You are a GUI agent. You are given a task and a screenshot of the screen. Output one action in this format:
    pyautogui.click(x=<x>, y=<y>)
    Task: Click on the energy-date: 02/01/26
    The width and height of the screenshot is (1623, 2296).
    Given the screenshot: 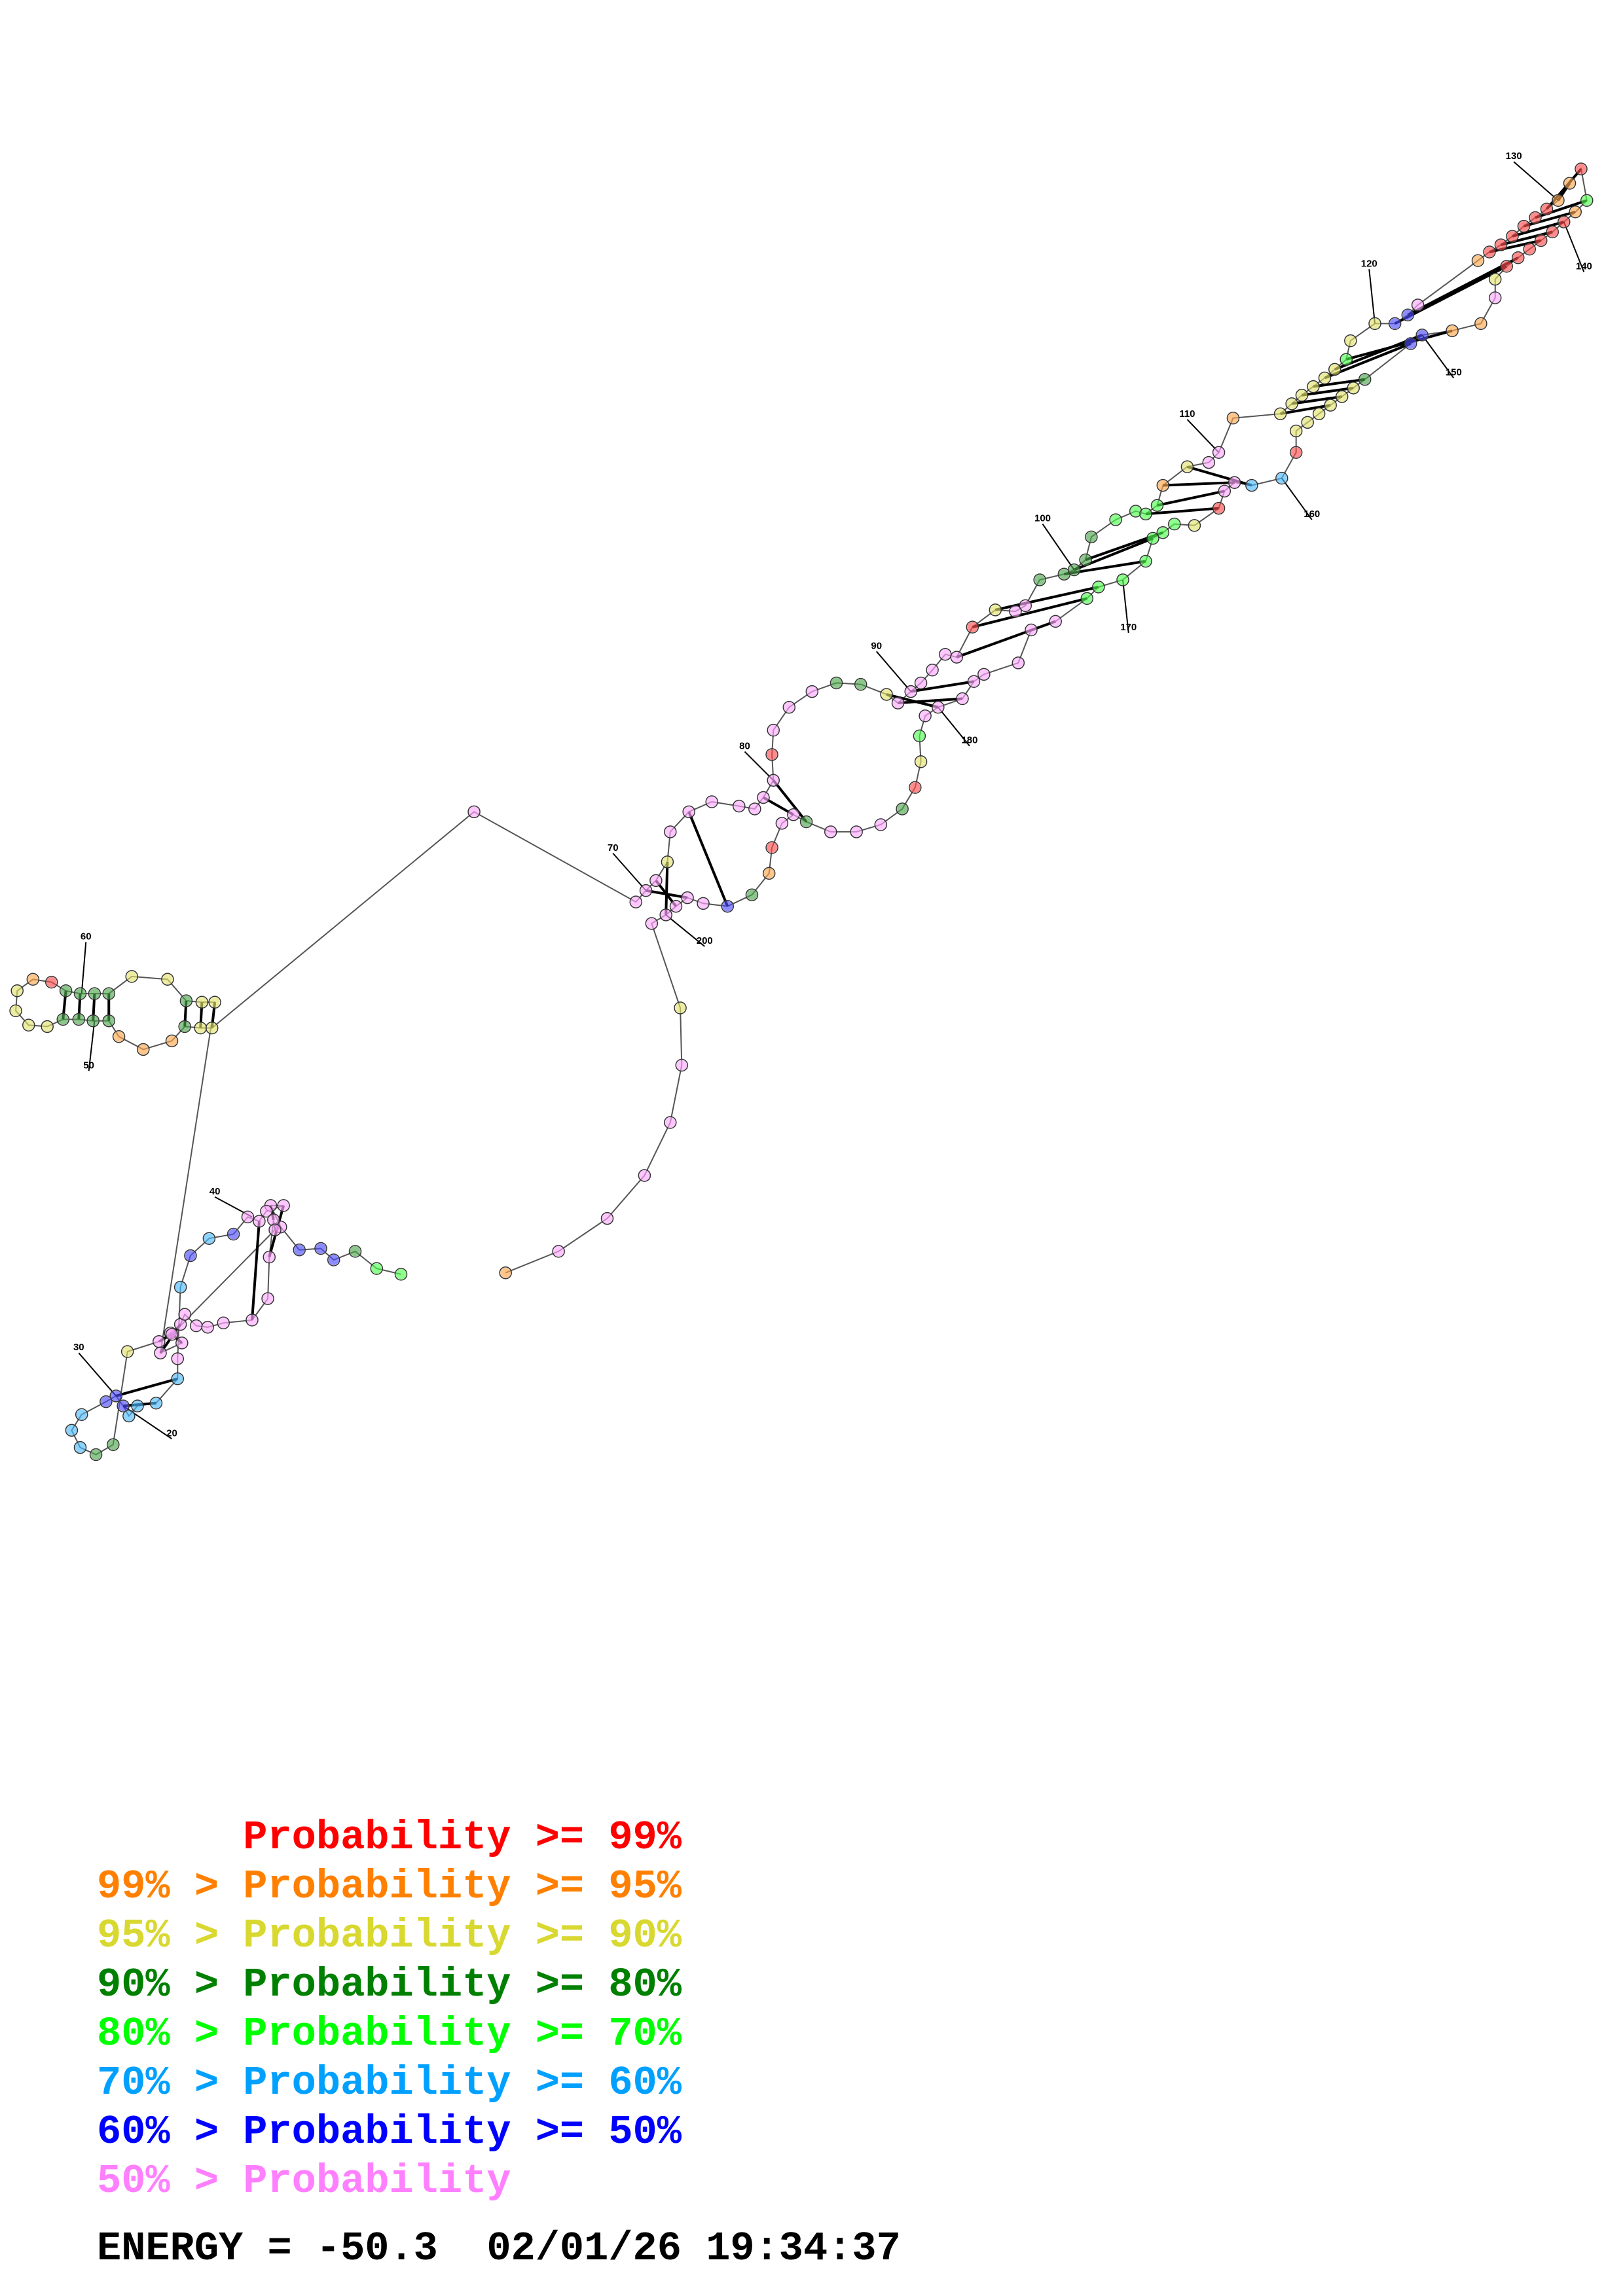 What is the action you would take?
    pyautogui.click(x=584, y=2248)
    